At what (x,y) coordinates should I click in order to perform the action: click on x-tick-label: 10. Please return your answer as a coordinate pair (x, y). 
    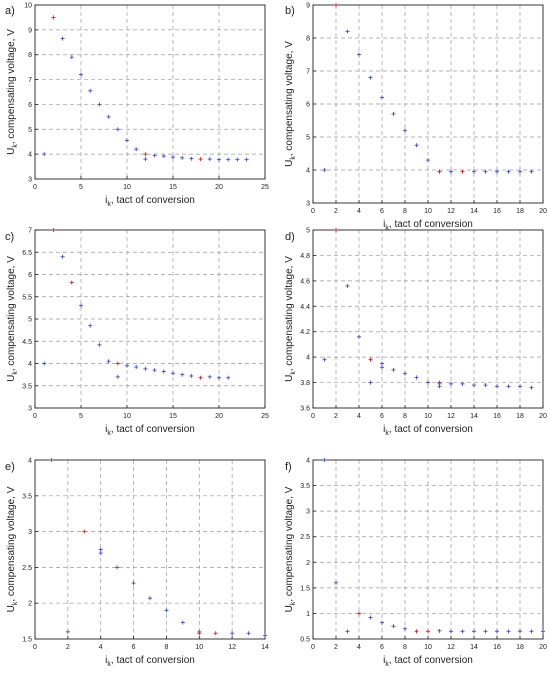
    Looking at the image, I should click on (199, 647).